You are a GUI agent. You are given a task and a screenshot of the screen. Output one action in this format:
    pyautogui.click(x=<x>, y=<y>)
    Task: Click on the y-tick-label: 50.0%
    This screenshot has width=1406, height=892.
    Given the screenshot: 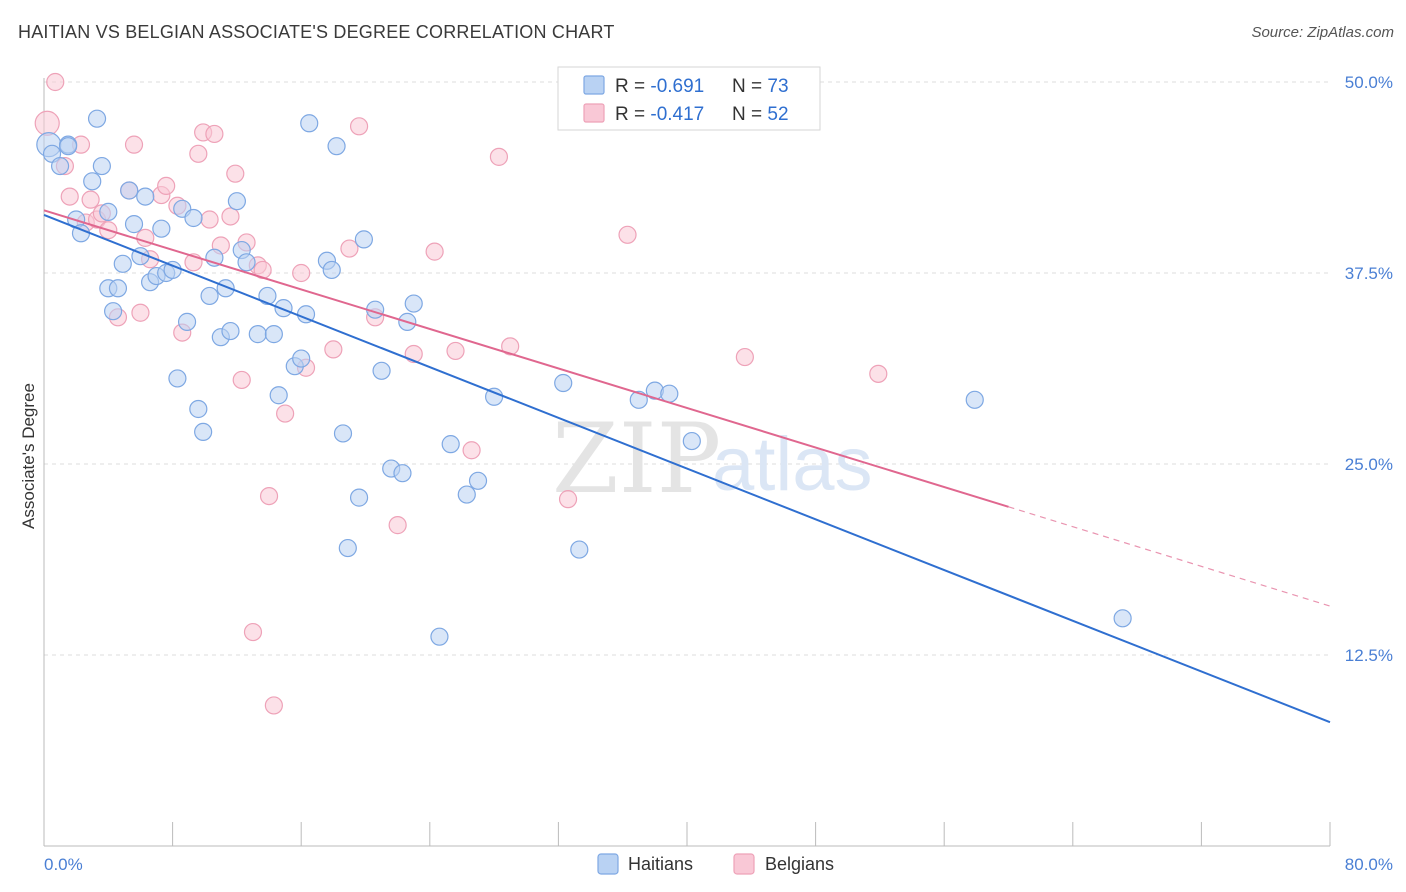 What is the action you would take?
    pyautogui.click(x=1369, y=82)
    